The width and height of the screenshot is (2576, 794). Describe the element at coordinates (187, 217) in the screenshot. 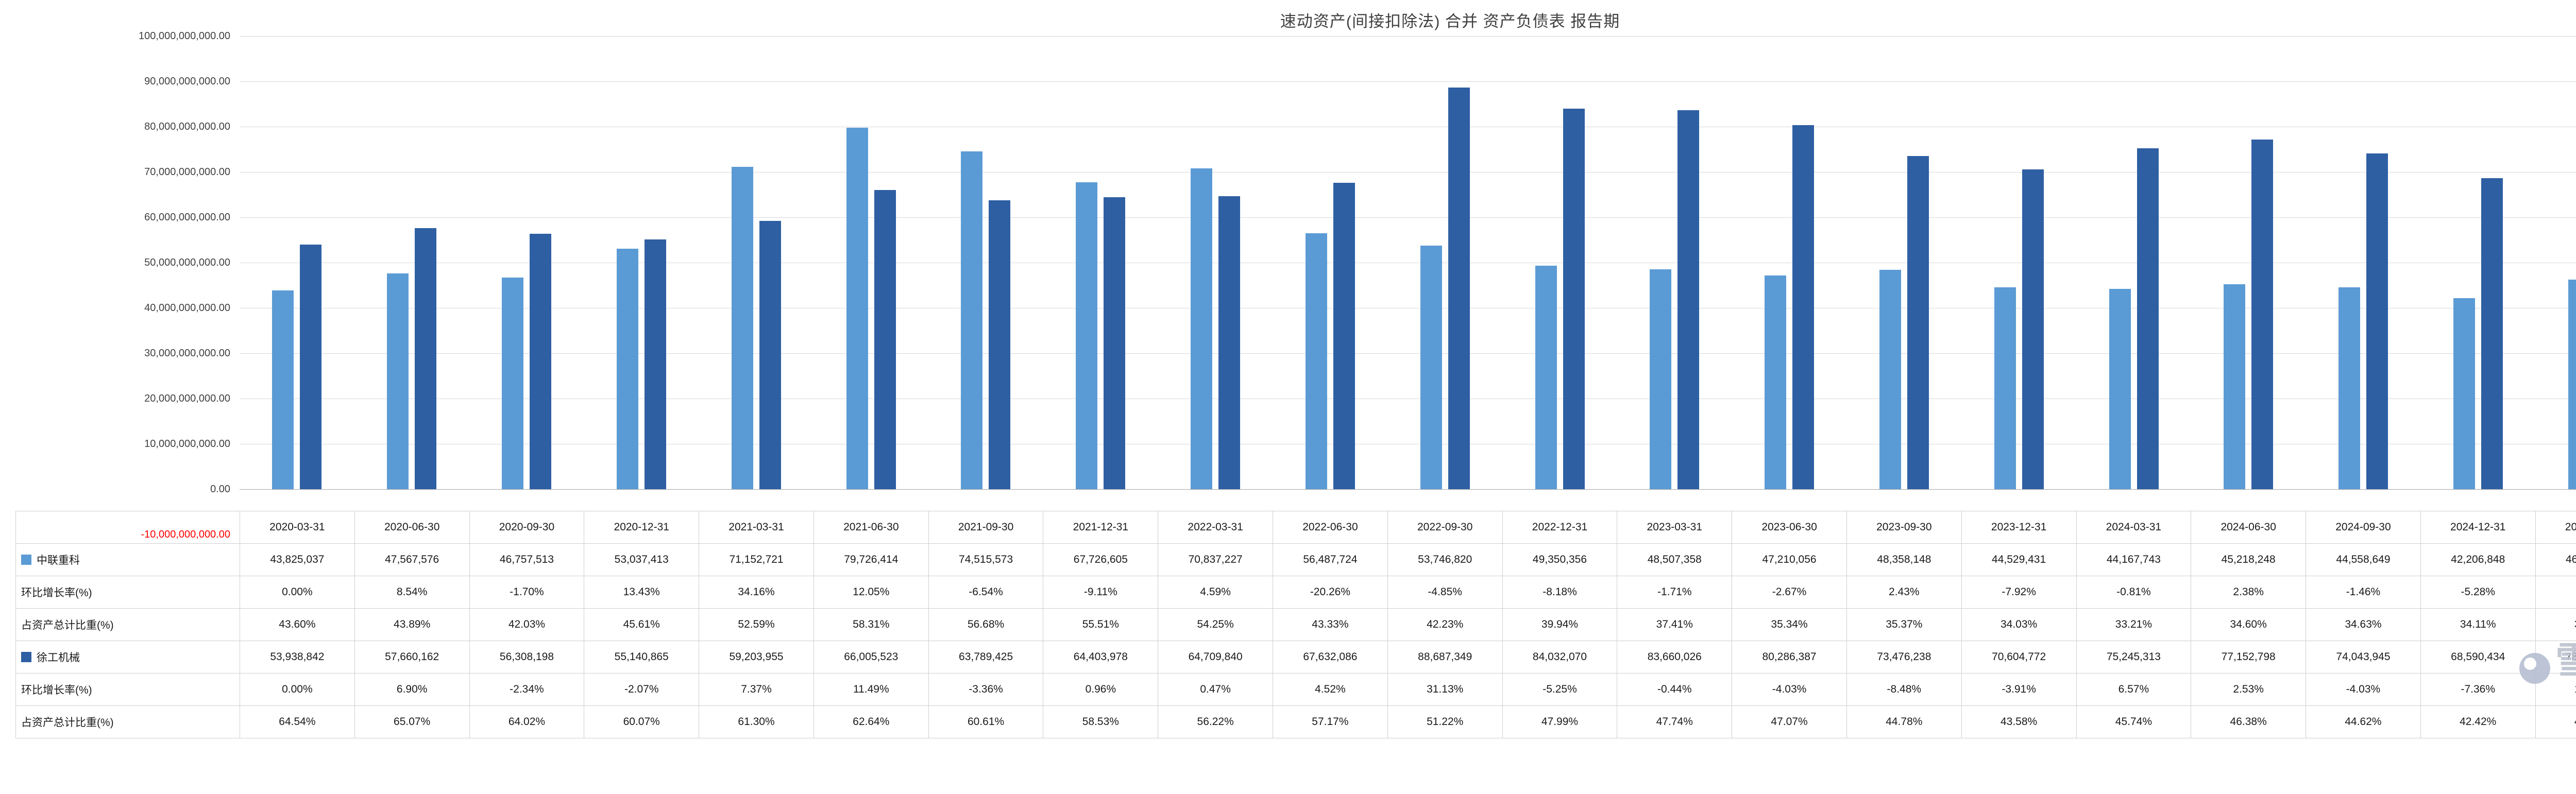

I see `y-axis-tick-label: 60,000,000,000.00` at that location.